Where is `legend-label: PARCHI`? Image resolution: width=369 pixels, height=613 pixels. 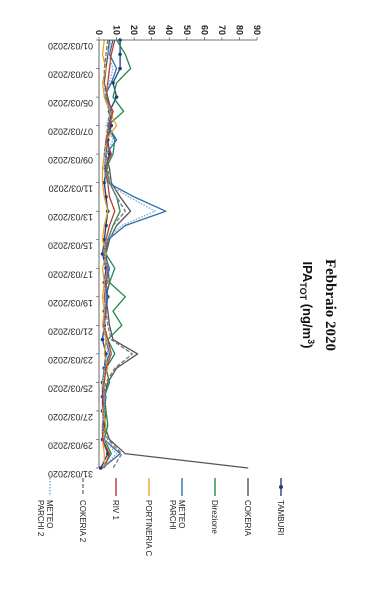
legend-label: PARCHI is located at coordinates (172, 515).